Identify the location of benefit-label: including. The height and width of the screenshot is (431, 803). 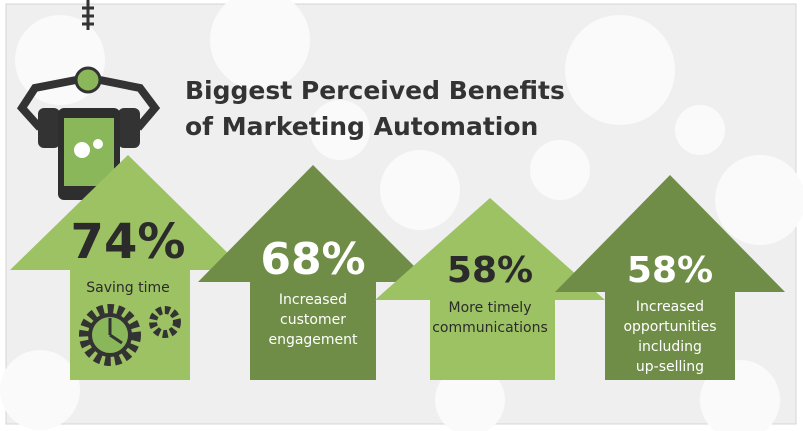
(670, 347).